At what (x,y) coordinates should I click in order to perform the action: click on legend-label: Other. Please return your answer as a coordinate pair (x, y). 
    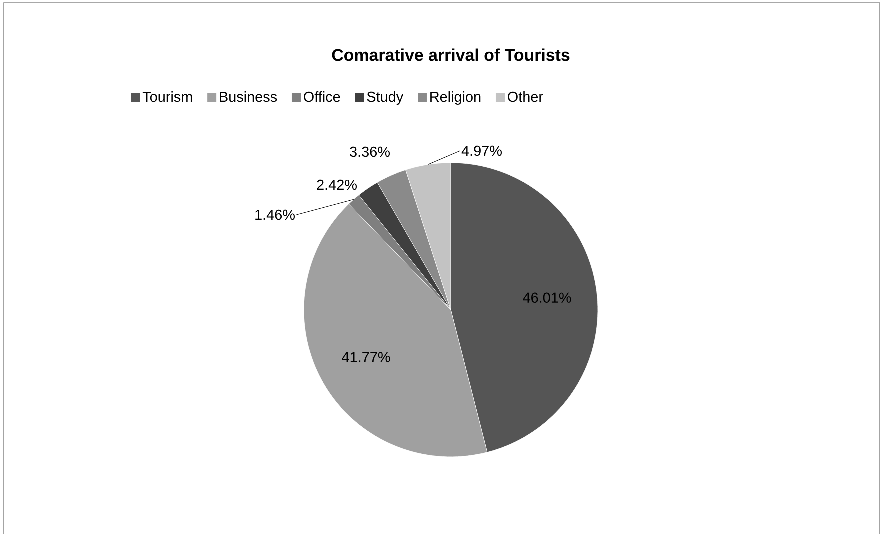
    Looking at the image, I should click on (526, 96).